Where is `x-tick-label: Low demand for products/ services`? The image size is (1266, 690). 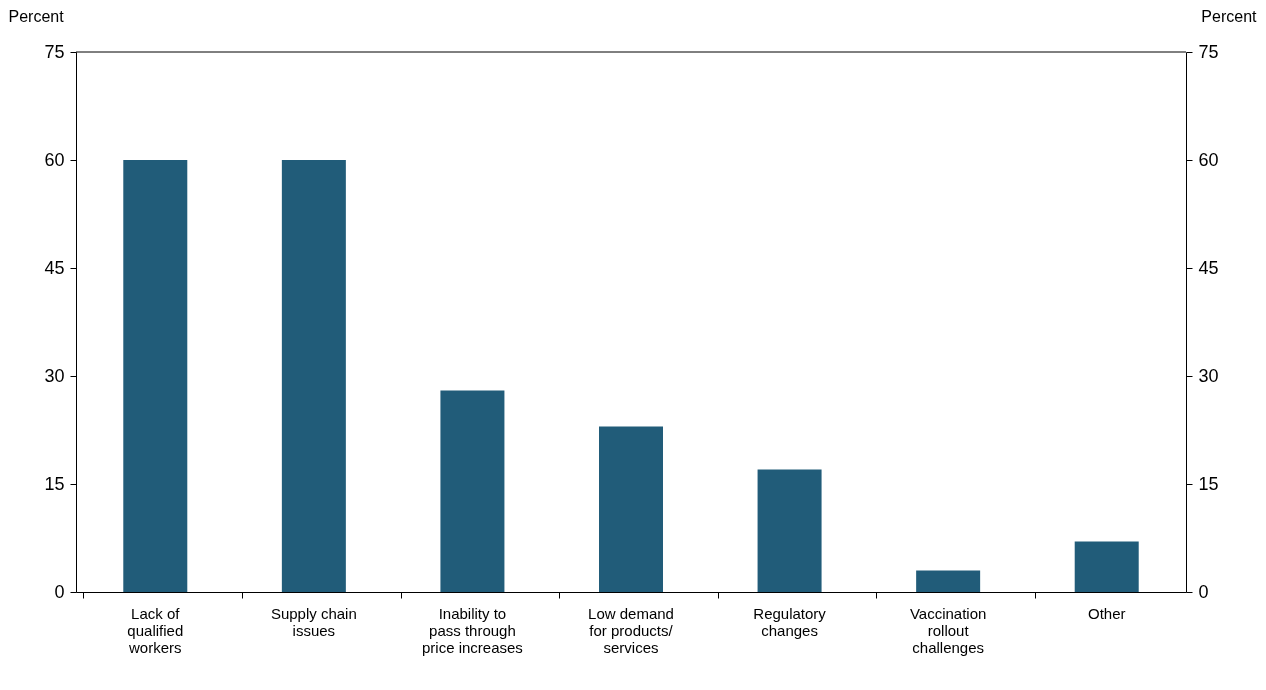
x-tick-label: Low demand for products/ services is located at coordinates (631, 630).